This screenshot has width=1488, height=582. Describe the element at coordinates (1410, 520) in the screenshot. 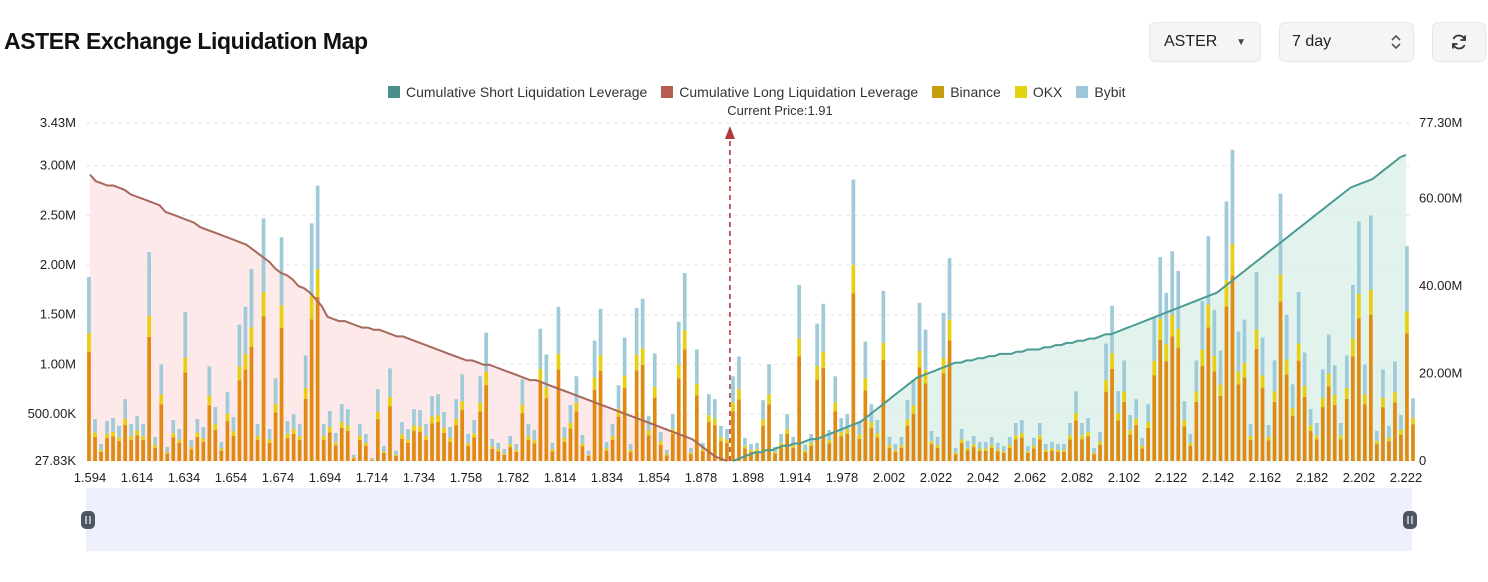

I see `zoom-handle-right` at that location.